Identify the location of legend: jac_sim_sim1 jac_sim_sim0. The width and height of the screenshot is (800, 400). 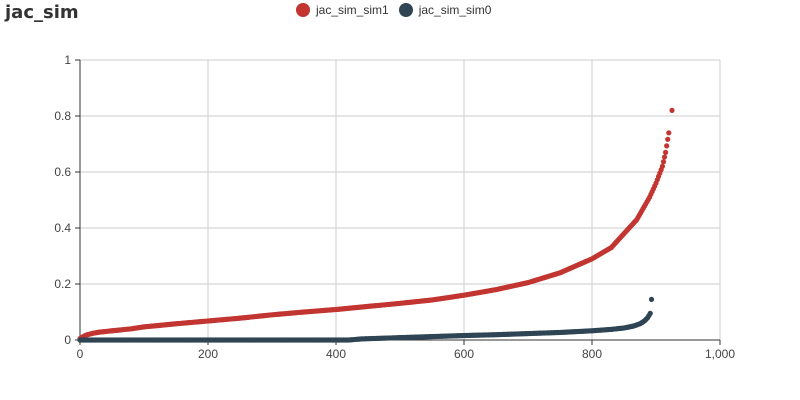
(398, 10).